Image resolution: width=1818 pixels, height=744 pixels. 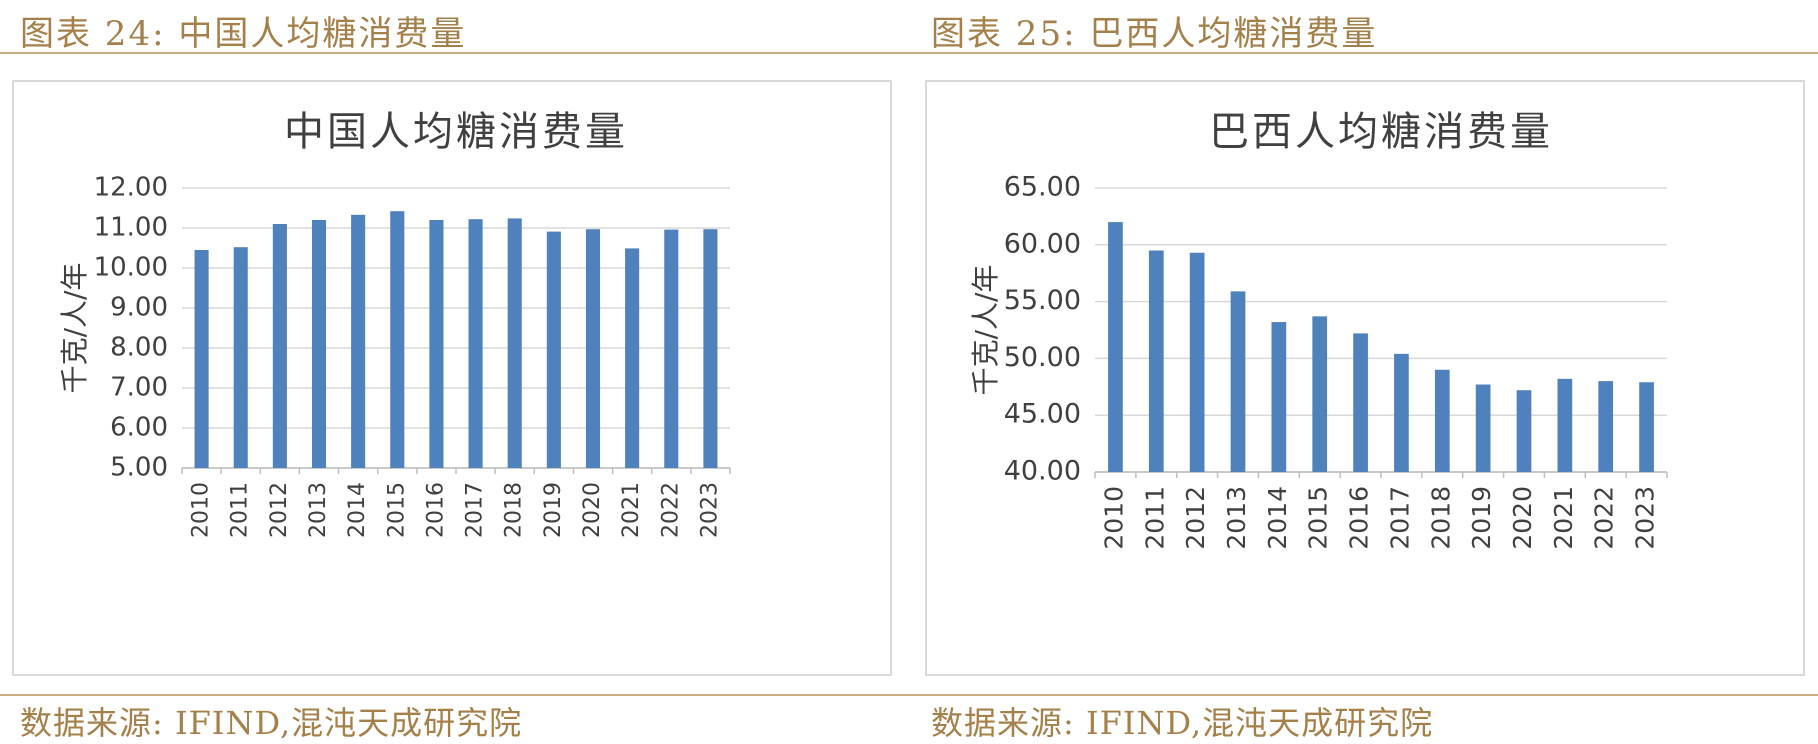 I want to click on figure-25-label: 图表 25:, so click(x=1004, y=34).